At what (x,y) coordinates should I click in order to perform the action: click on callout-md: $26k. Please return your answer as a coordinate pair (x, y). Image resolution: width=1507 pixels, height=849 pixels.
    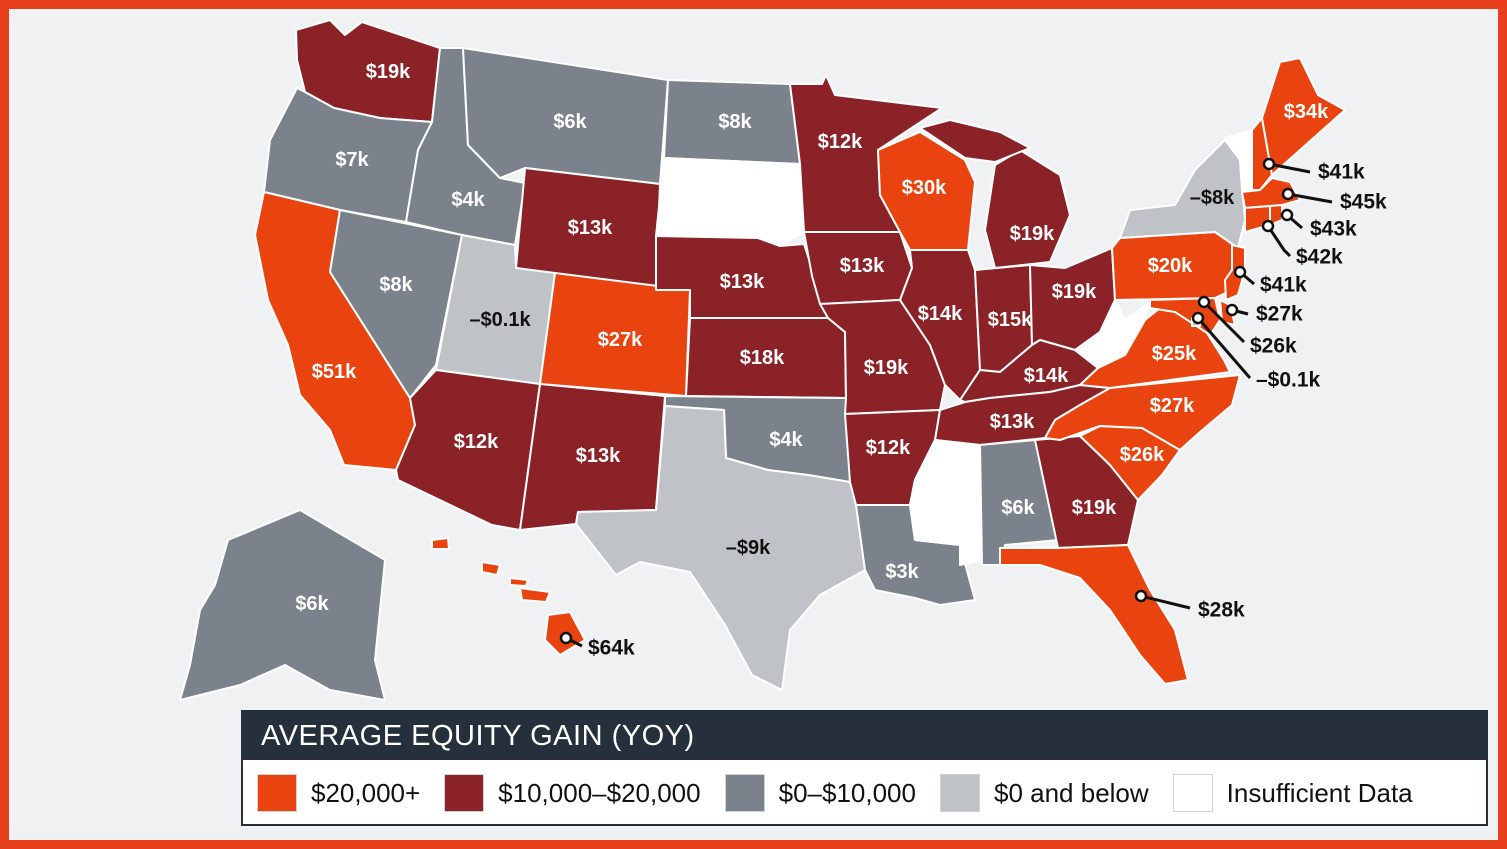
    Looking at the image, I should click on (1247, 326).